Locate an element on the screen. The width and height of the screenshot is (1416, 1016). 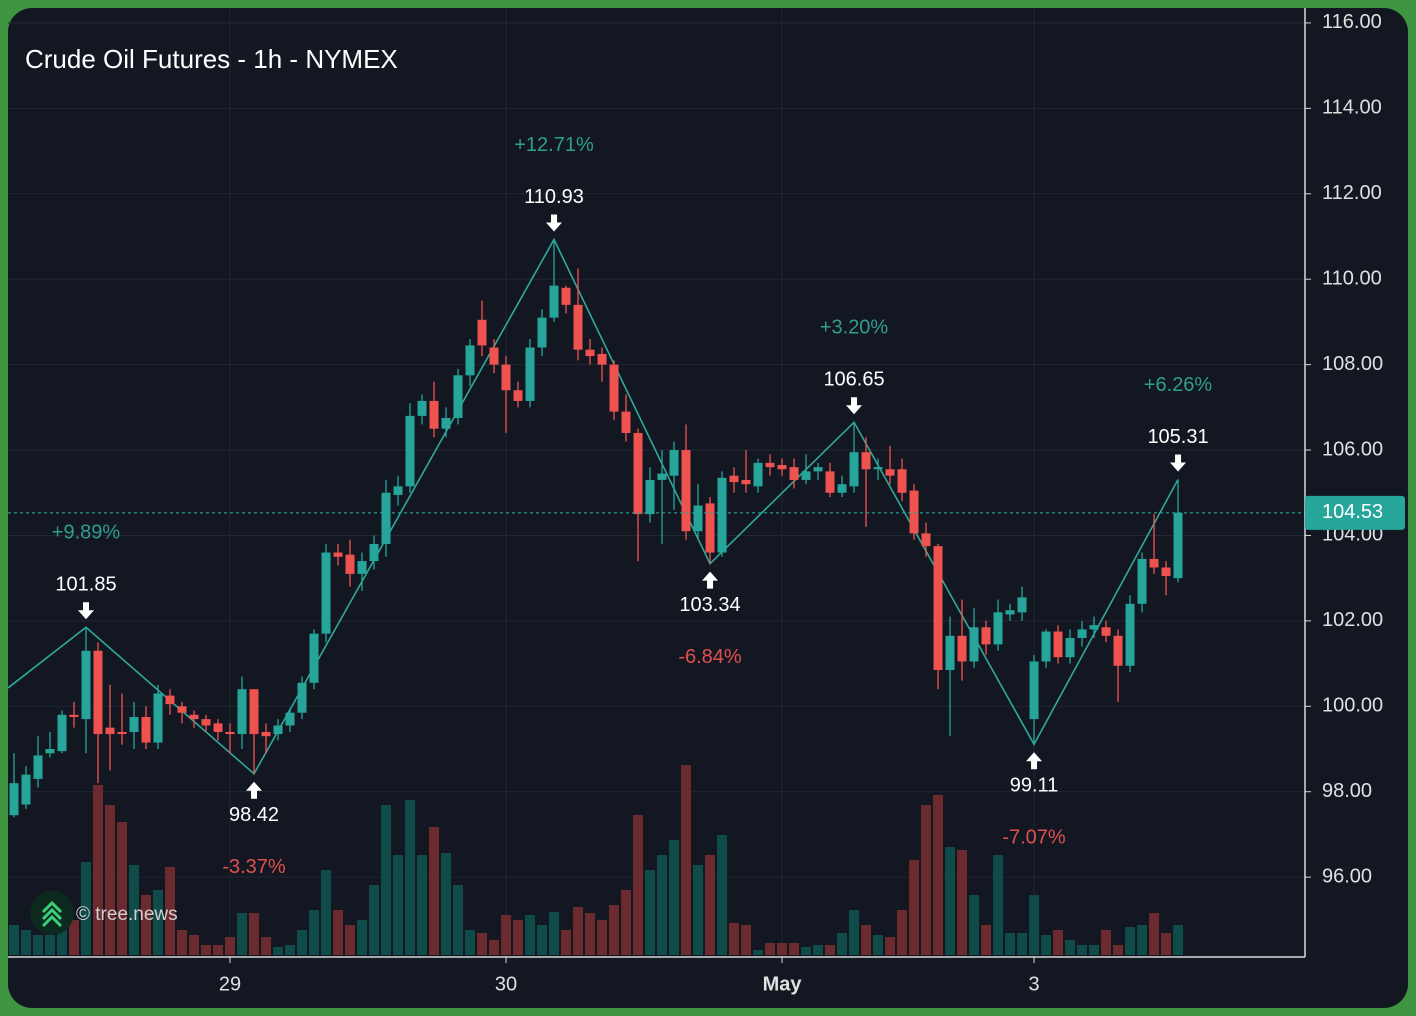
y-tick-label: 98.00 is located at coordinates (1347, 791).